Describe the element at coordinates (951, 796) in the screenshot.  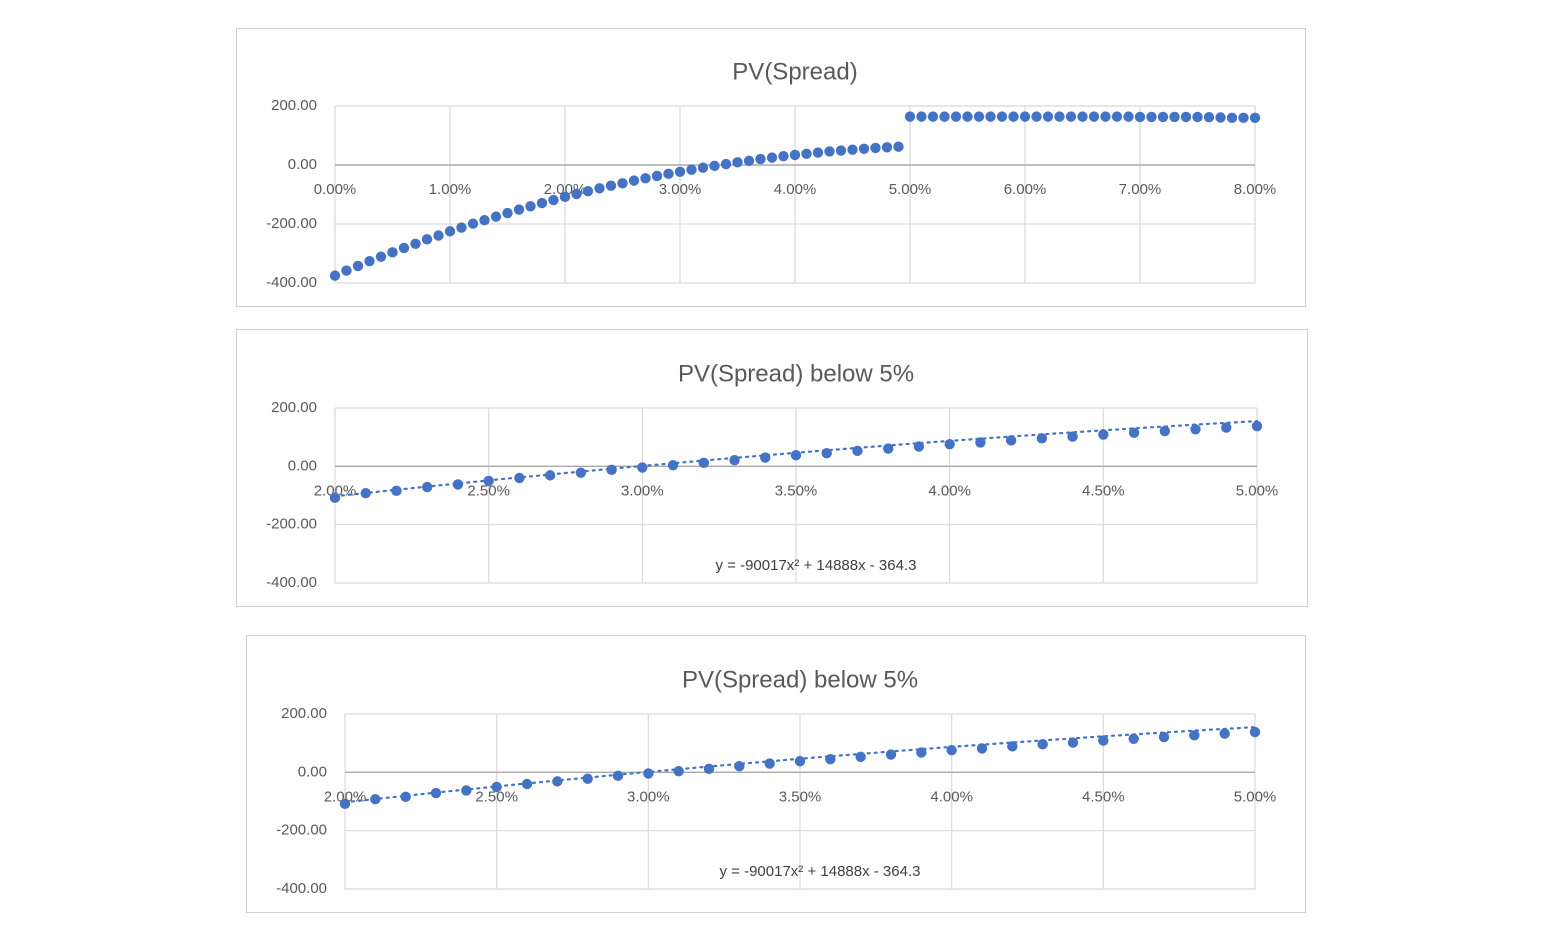
I see `x-tick-label: 4.00%` at that location.